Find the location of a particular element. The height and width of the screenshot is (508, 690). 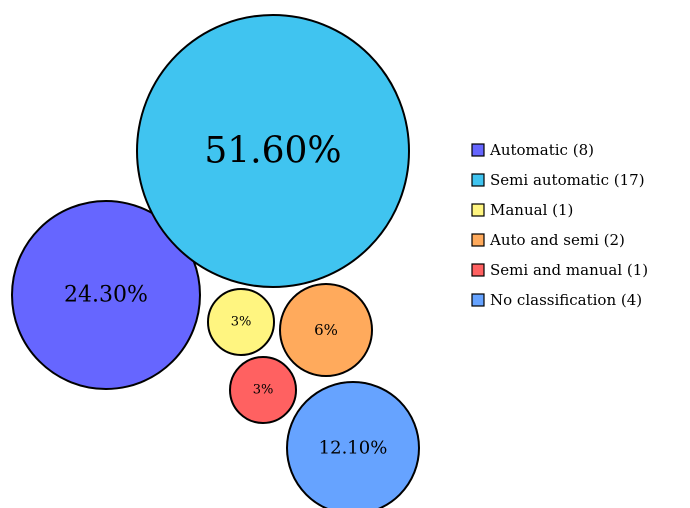

bubble-percent-label: 51.60% is located at coordinates (272, 151).